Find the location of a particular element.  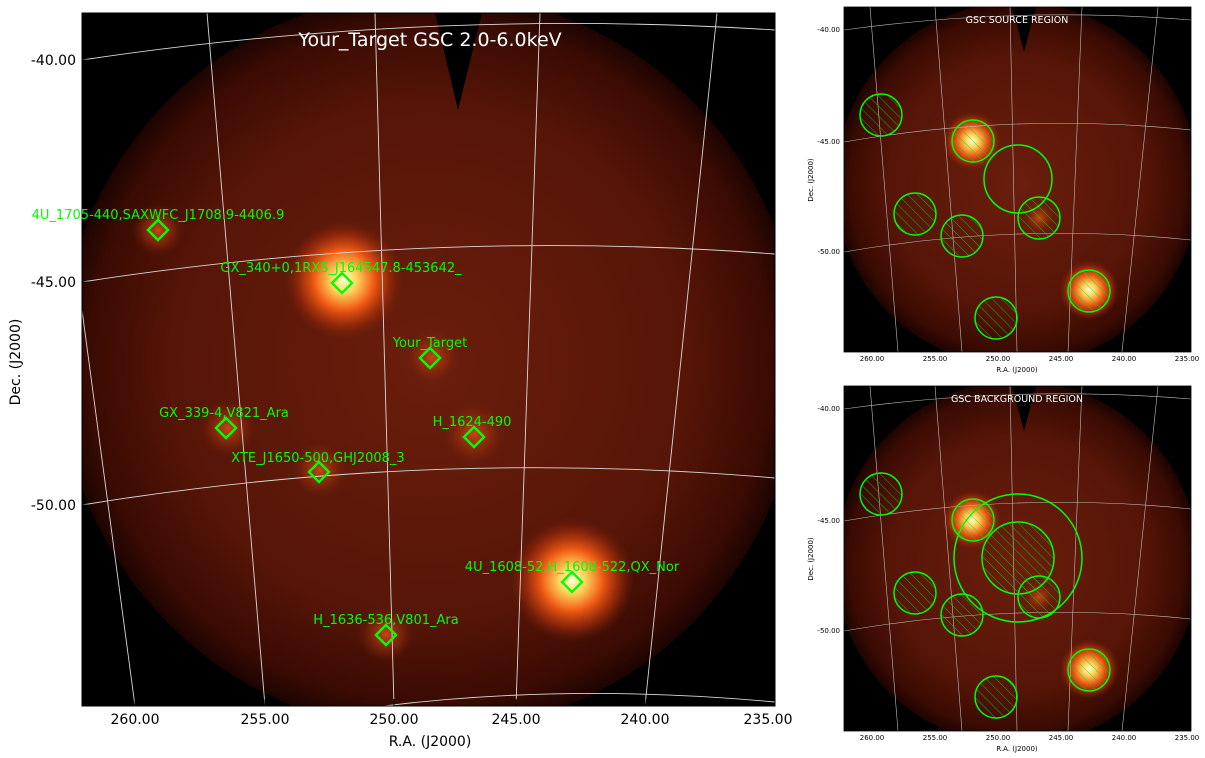

main-blob-gx340 is located at coordinates (344, 280).